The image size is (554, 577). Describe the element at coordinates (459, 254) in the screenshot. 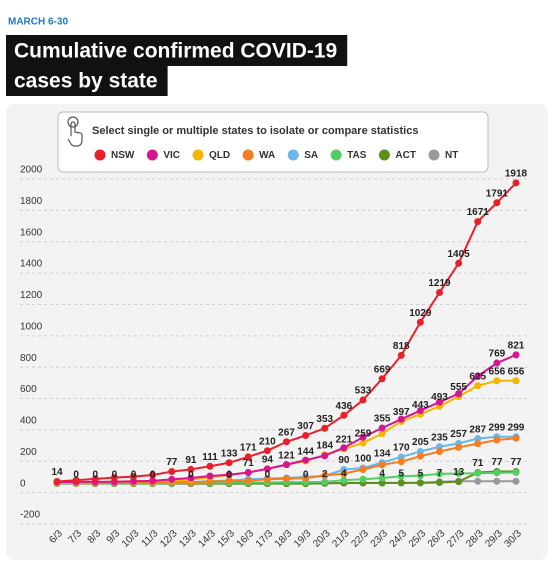

I see `data-label: 1405` at that location.